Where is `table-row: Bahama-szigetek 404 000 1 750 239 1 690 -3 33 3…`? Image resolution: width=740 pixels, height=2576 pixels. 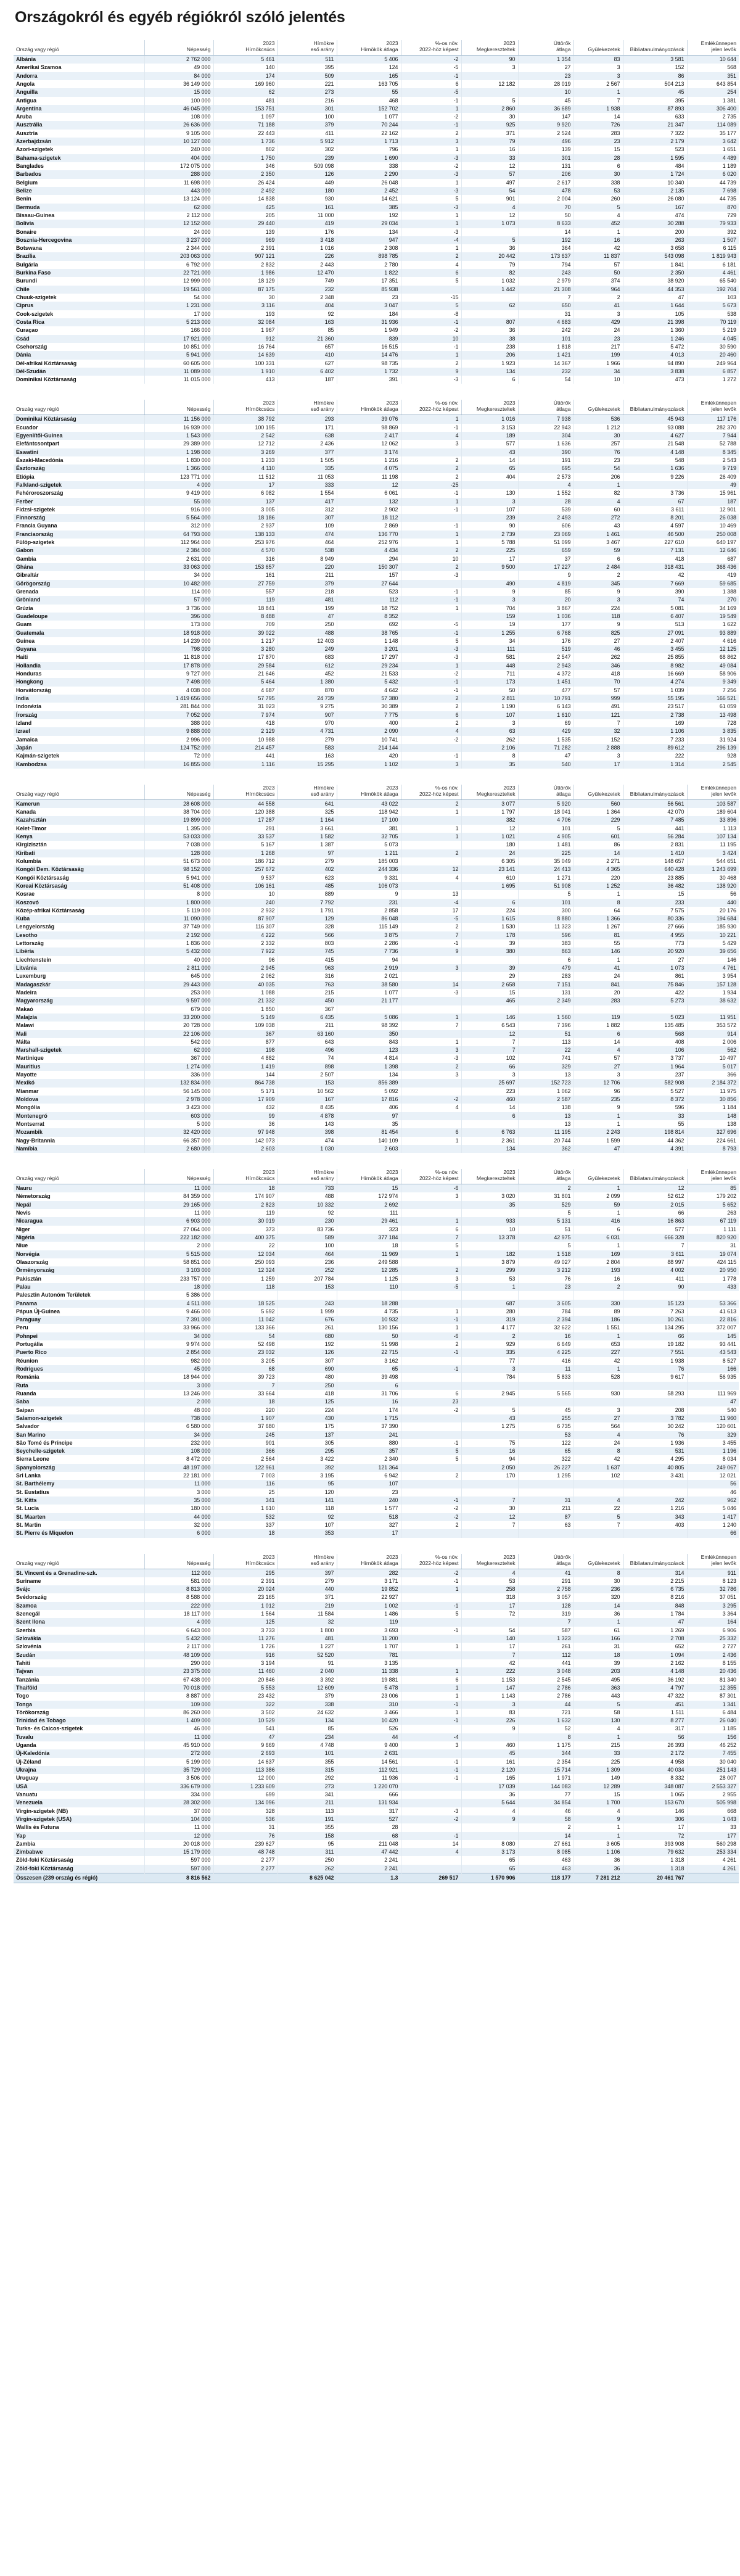 table-row: Bahama-szigetek 404 000 1 750 239 1 690 -3 33 3… is located at coordinates (376, 158).